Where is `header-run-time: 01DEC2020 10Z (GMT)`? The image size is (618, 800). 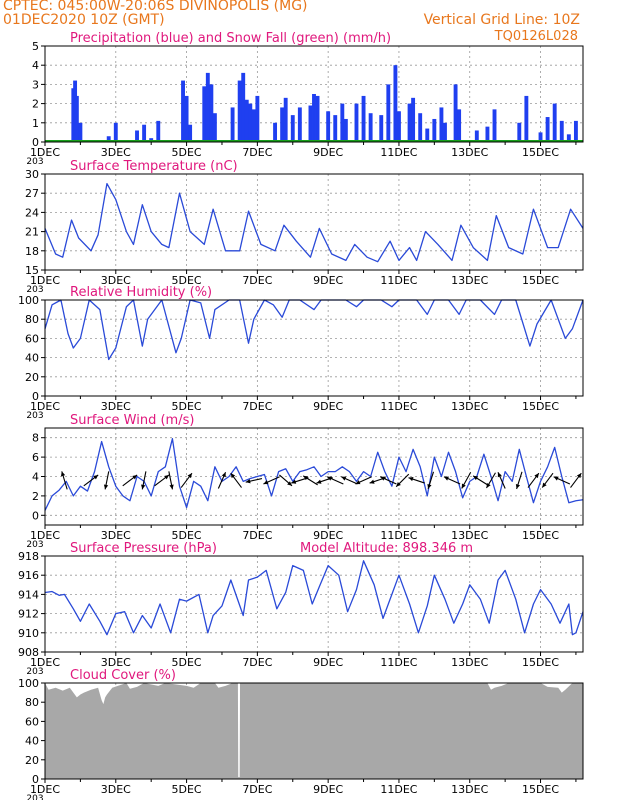
header-run-time: 01DEC2020 10Z (GMT) is located at coordinates (84, 20).